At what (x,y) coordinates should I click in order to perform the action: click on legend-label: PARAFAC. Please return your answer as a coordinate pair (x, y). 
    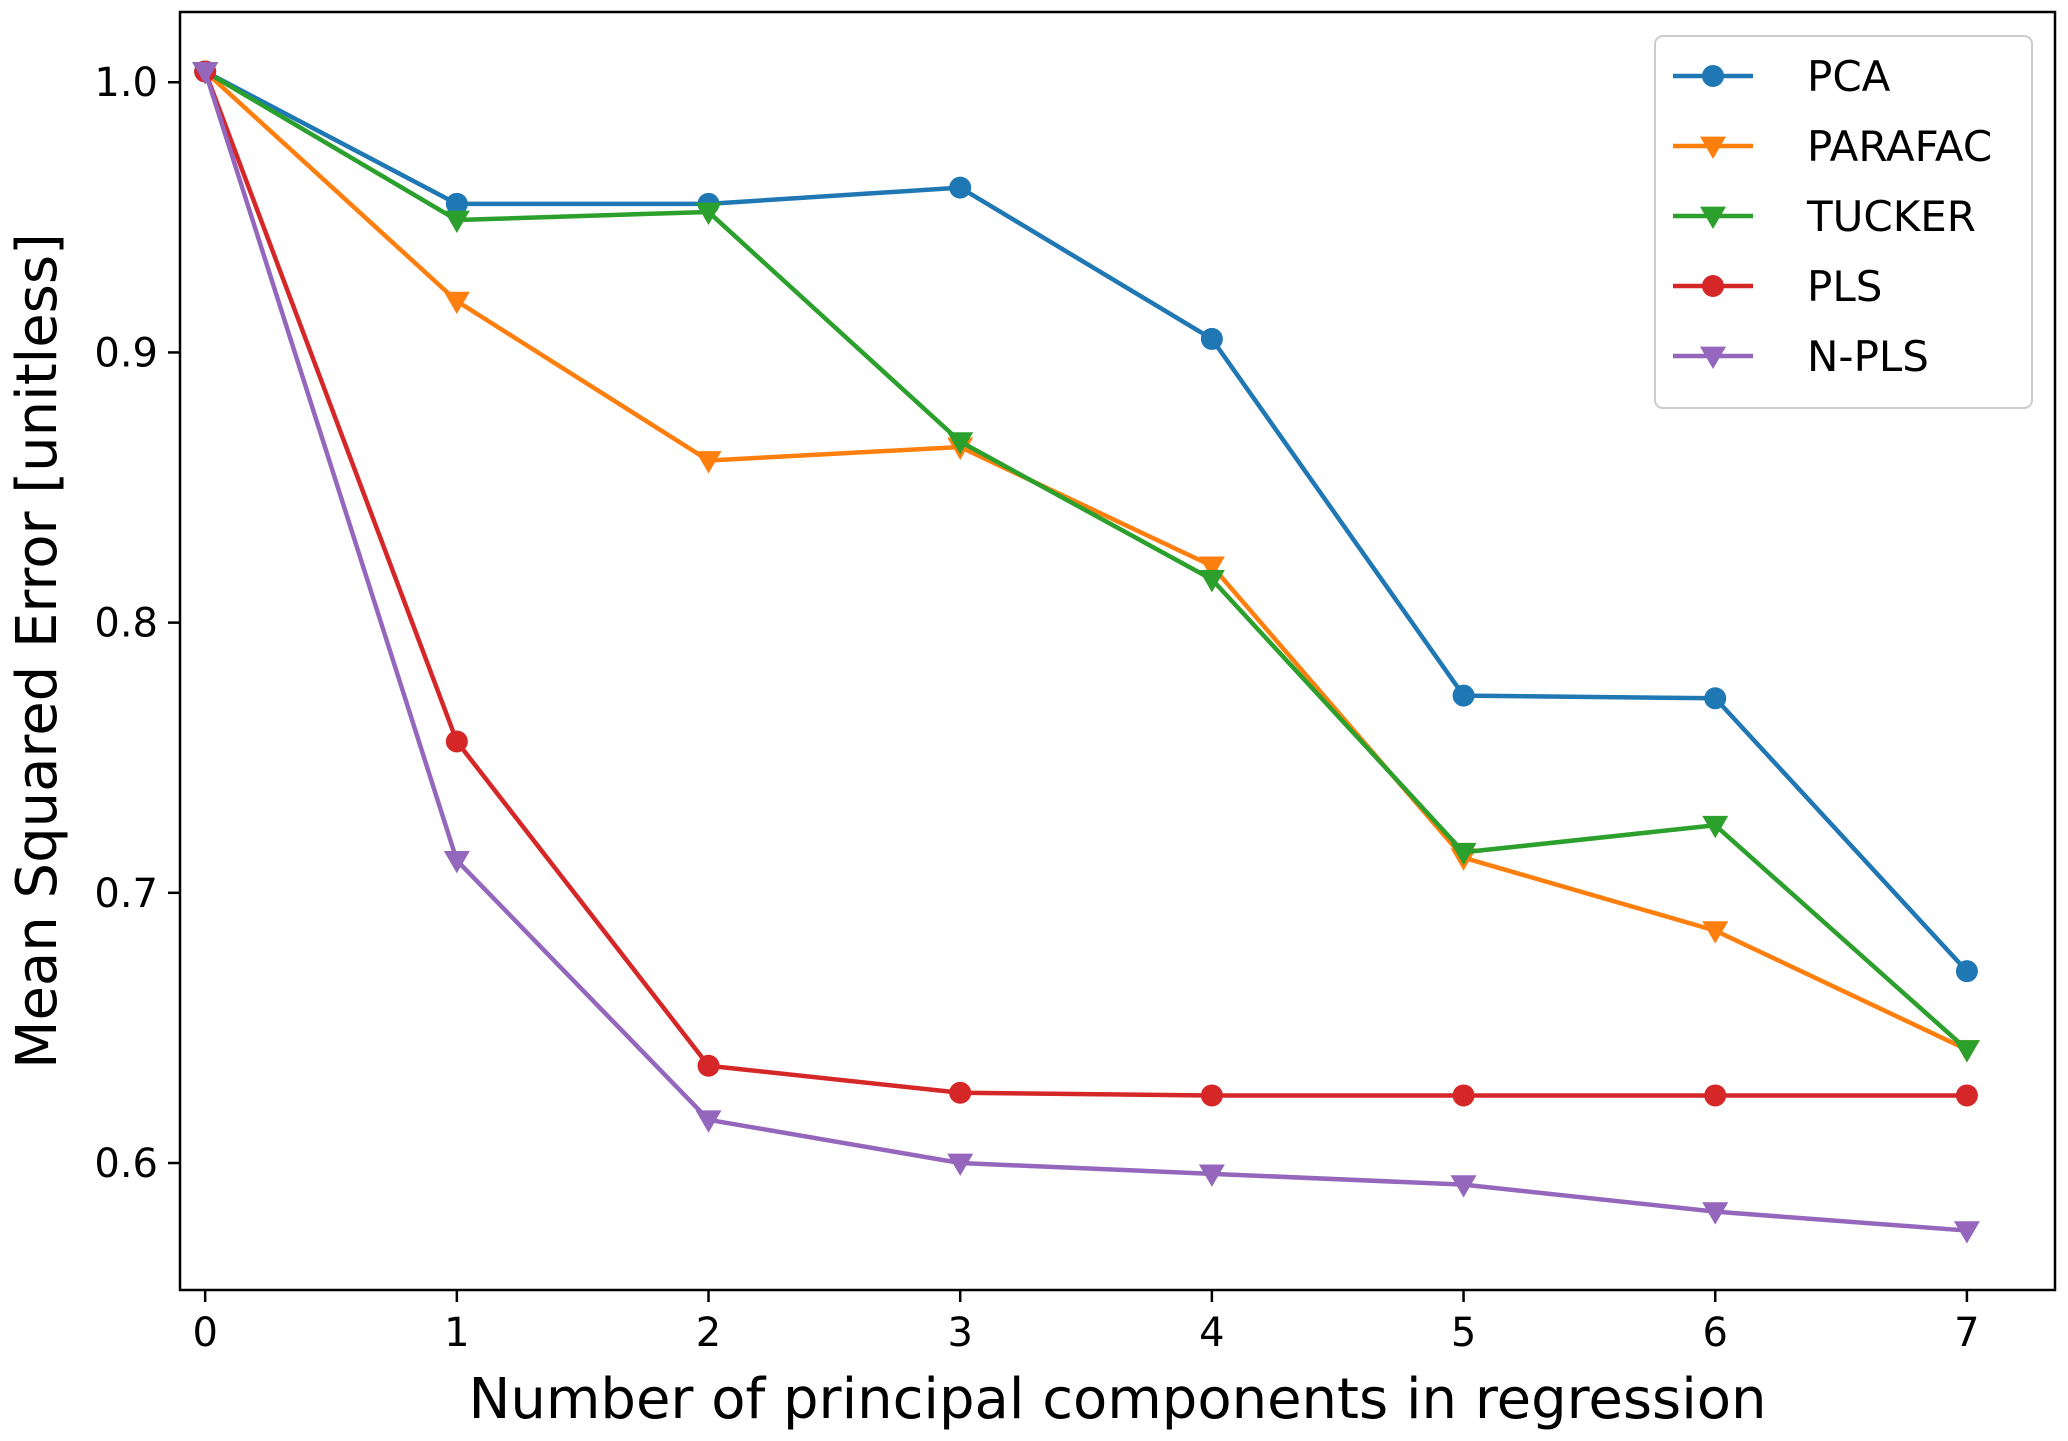
    Looking at the image, I should click on (1899, 146).